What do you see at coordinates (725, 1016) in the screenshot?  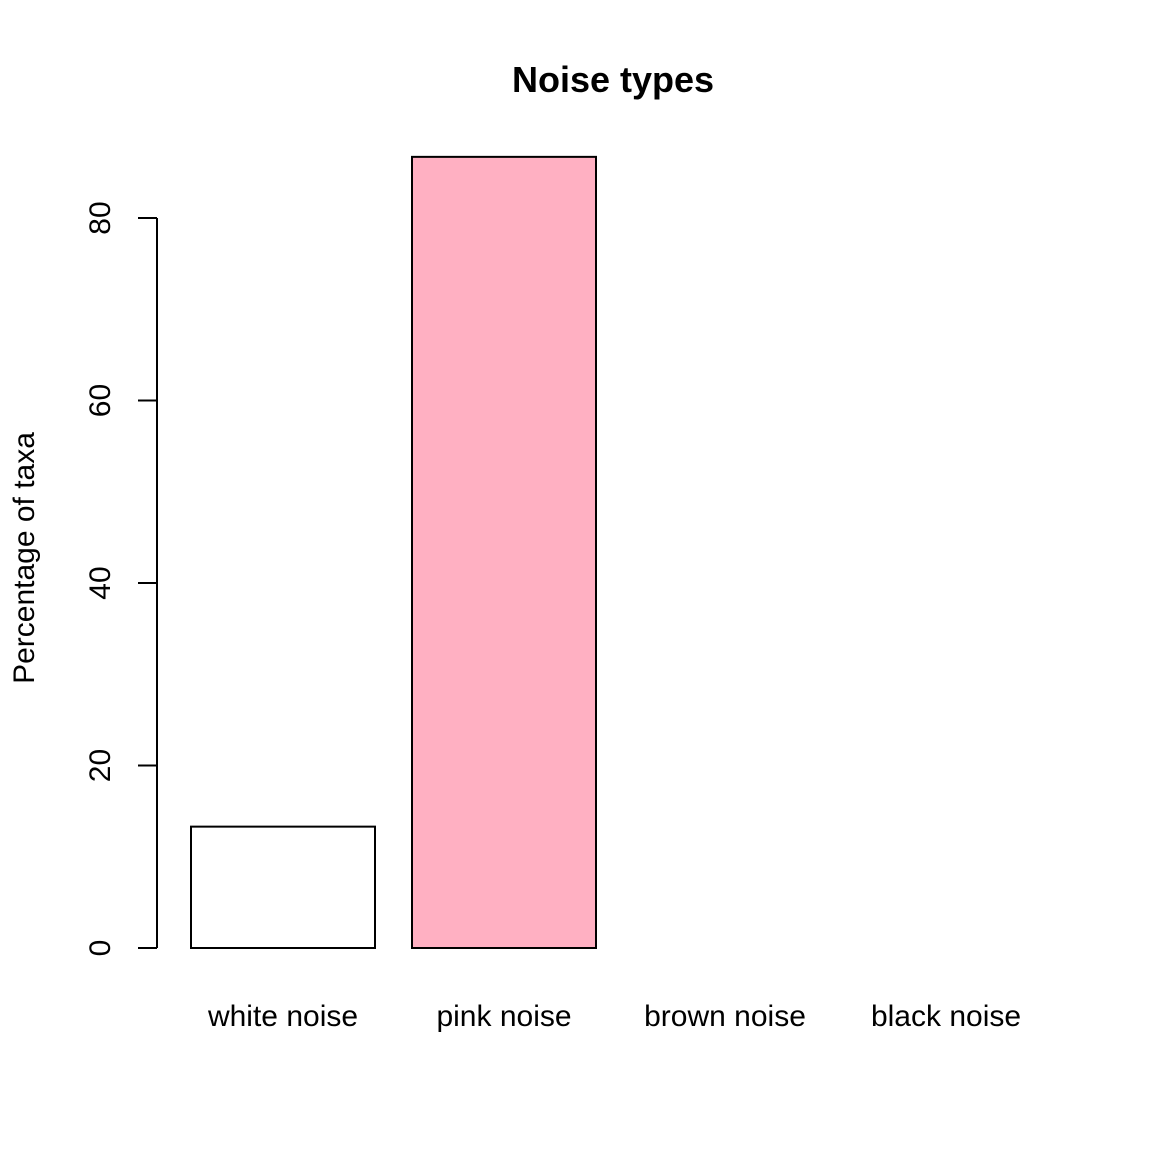 I see `x-tick-label: brown noise` at bounding box center [725, 1016].